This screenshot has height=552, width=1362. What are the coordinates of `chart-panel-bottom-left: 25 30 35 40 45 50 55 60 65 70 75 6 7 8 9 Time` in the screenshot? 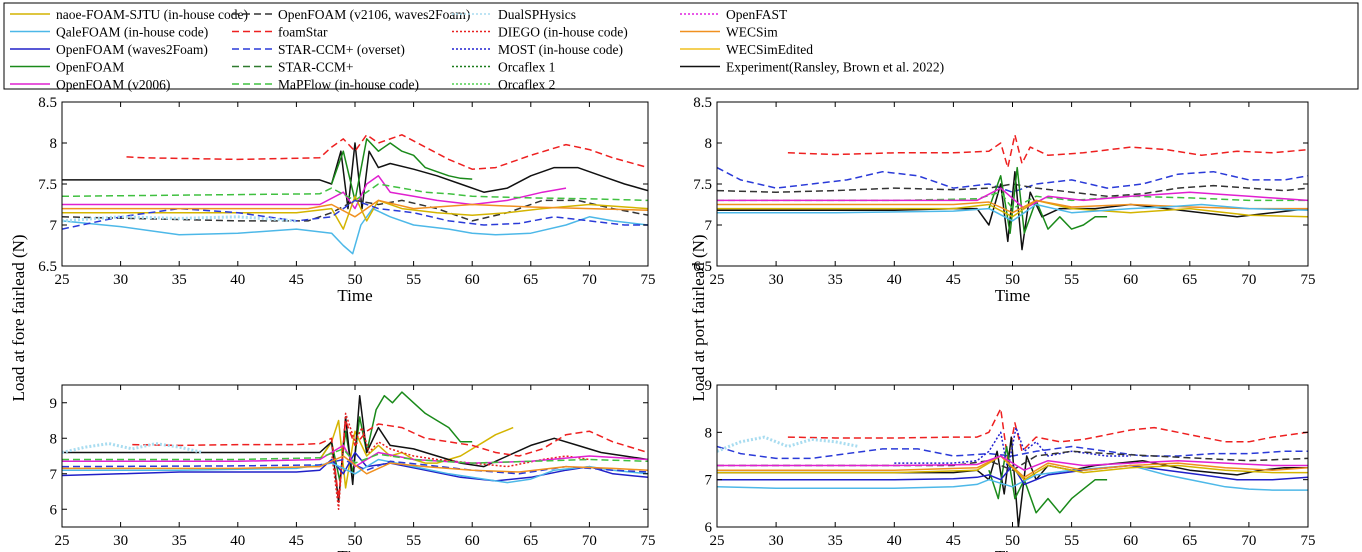 It's located at (353, 468).